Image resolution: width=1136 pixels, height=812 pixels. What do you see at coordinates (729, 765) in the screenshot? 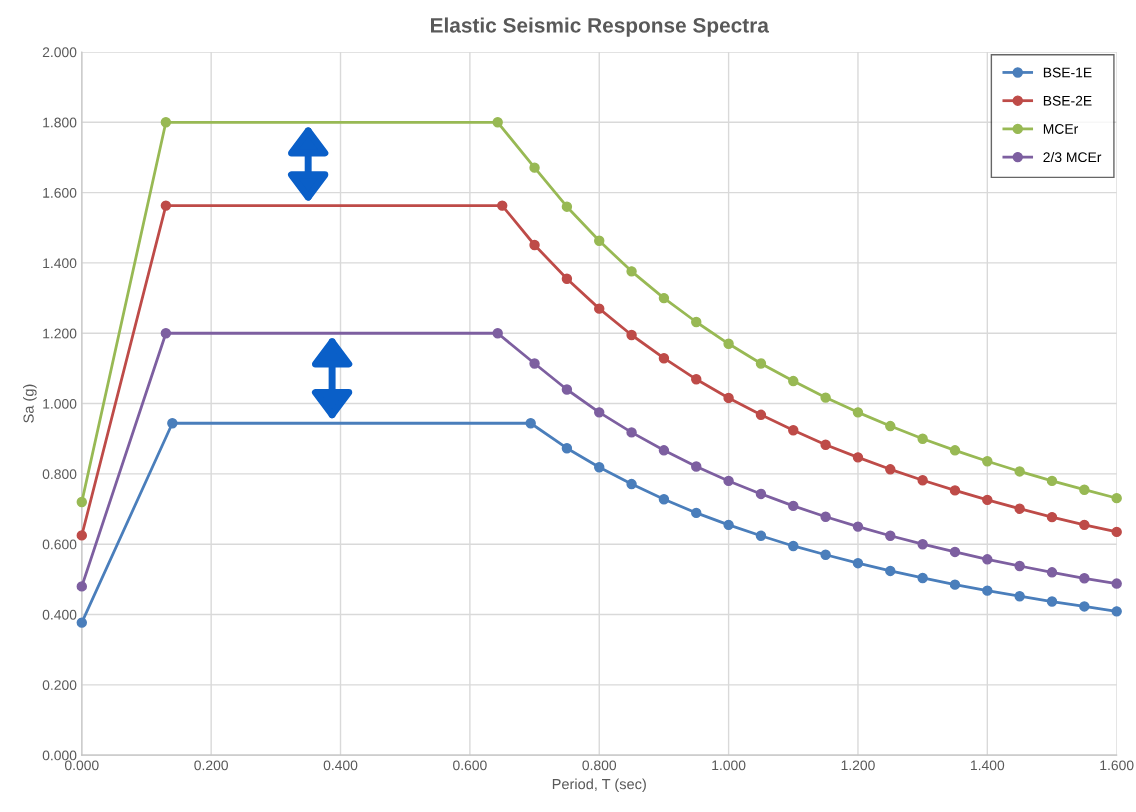
I see `x-tick-label: 1.000` at bounding box center [729, 765].